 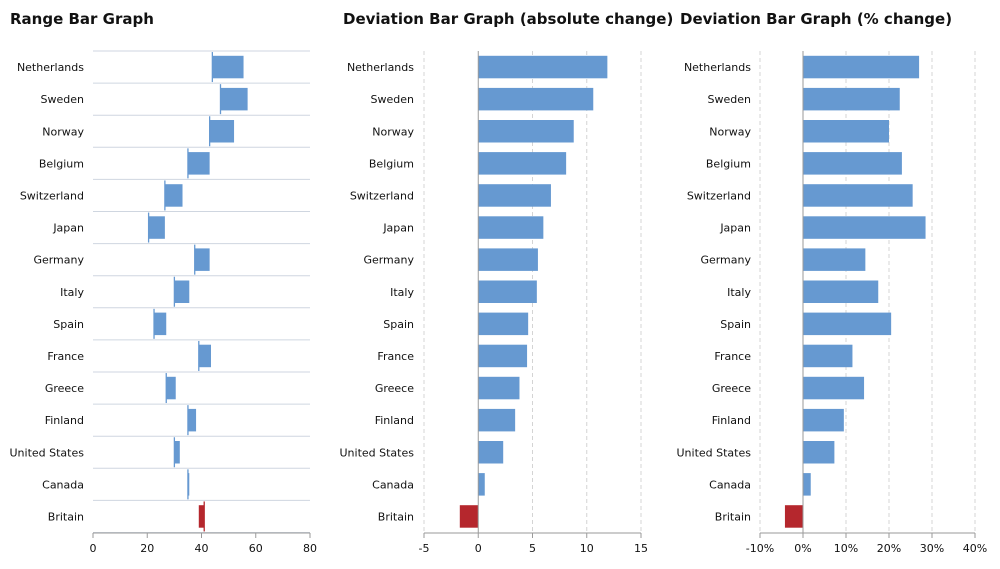 What do you see at coordinates (760, 548) in the screenshot?
I see `x-tick-label: -10%` at bounding box center [760, 548].